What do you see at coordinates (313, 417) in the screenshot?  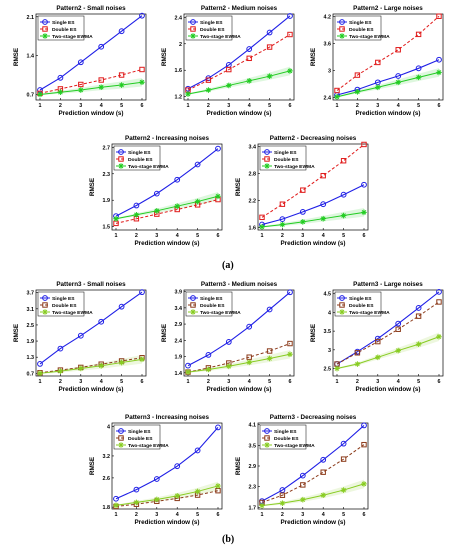 I see `chart-title: Pattern3 - Decreasing noises` at bounding box center [313, 417].